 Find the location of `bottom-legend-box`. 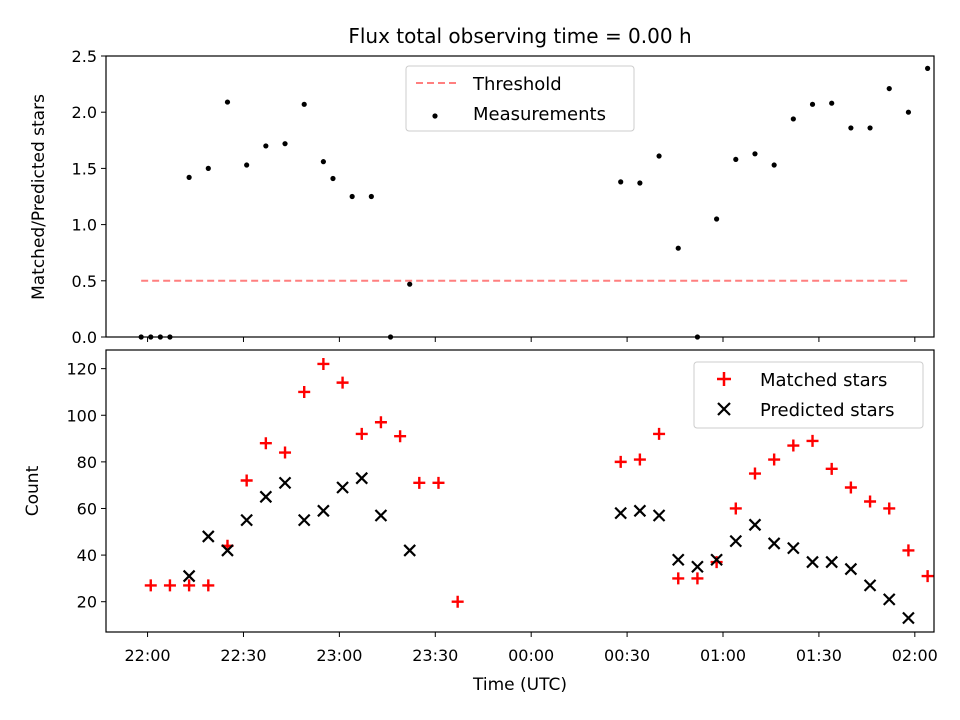

bottom-legend-box is located at coordinates (808, 395).